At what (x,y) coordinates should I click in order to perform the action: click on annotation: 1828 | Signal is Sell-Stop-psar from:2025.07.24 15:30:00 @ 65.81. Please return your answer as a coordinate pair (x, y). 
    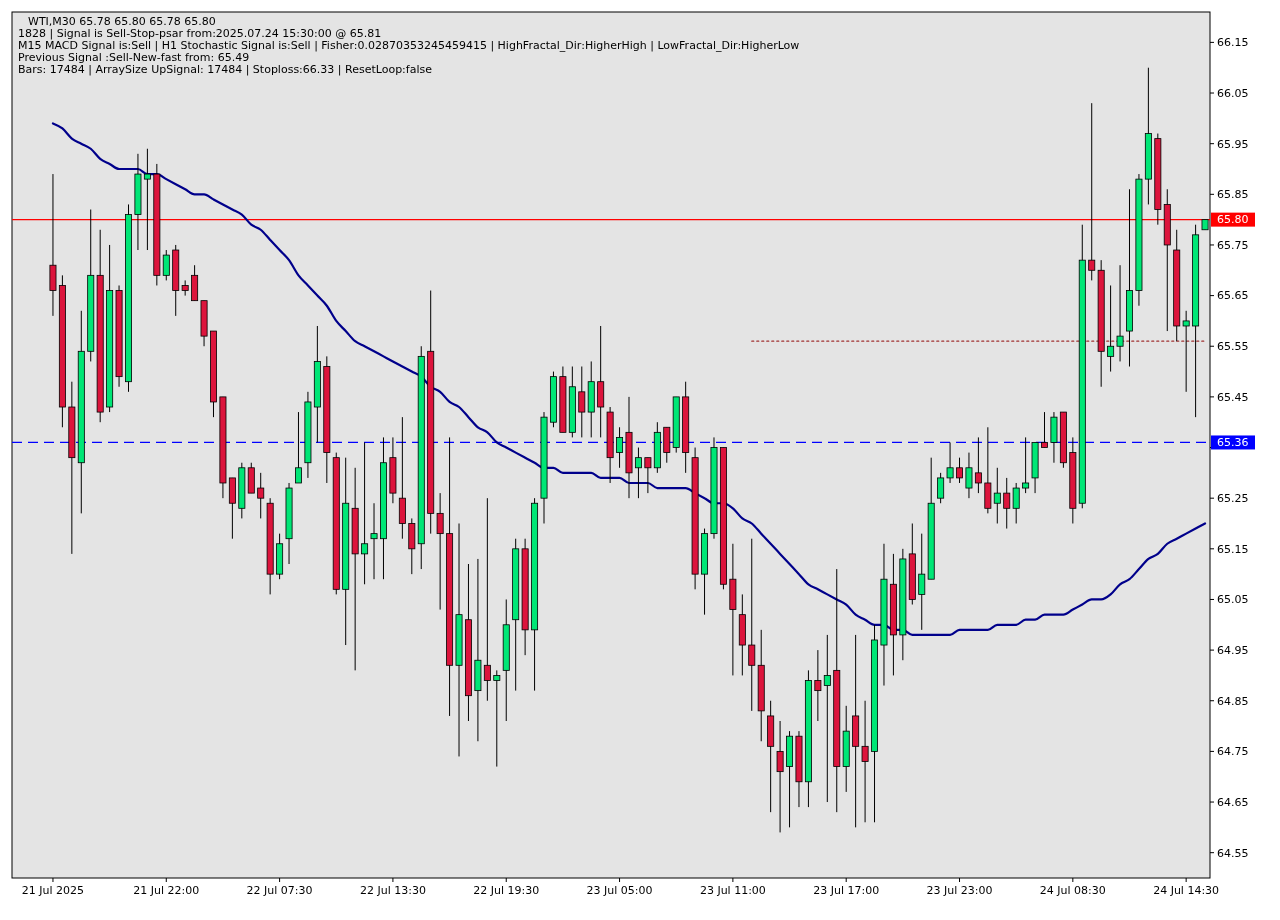
    Looking at the image, I should click on (200, 33).